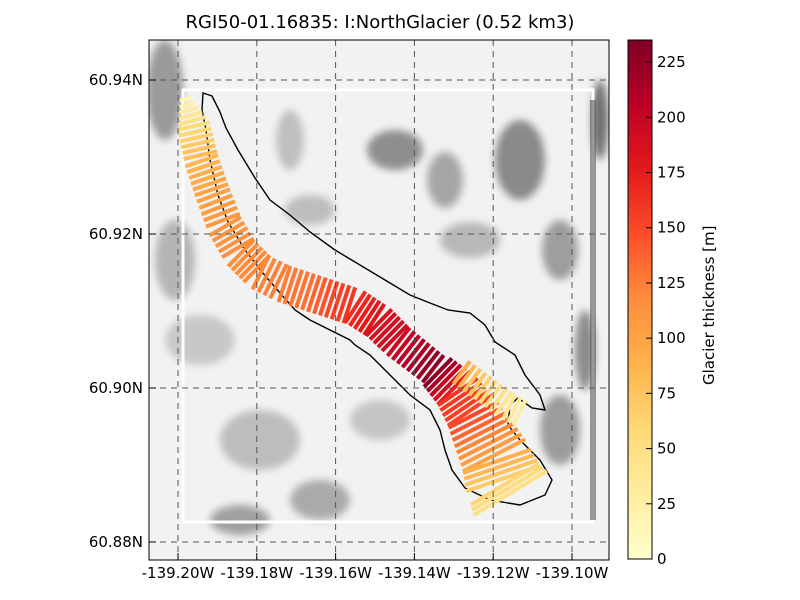  What do you see at coordinates (671, 338) in the screenshot?
I see `colorbar-tick-label: 100` at bounding box center [671, 338].